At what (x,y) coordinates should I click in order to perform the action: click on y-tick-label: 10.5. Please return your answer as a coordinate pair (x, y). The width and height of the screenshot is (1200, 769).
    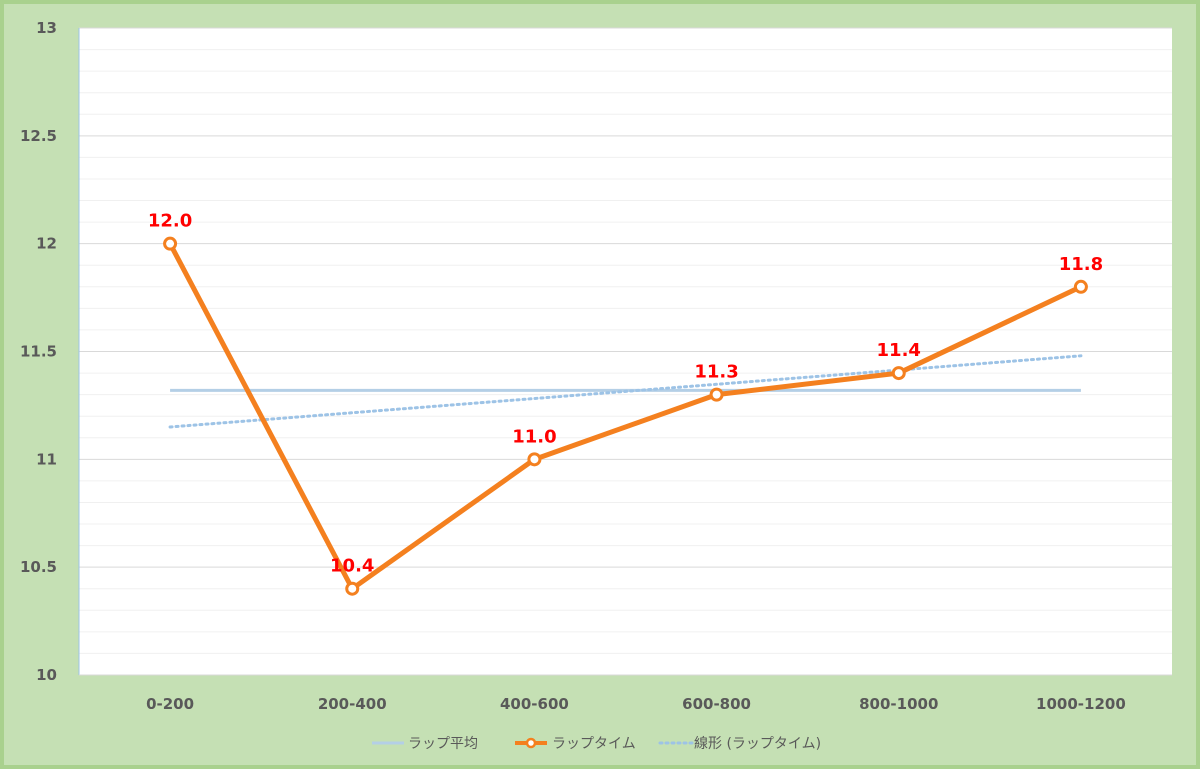
    Looking at the image, I should click on (38, 567).